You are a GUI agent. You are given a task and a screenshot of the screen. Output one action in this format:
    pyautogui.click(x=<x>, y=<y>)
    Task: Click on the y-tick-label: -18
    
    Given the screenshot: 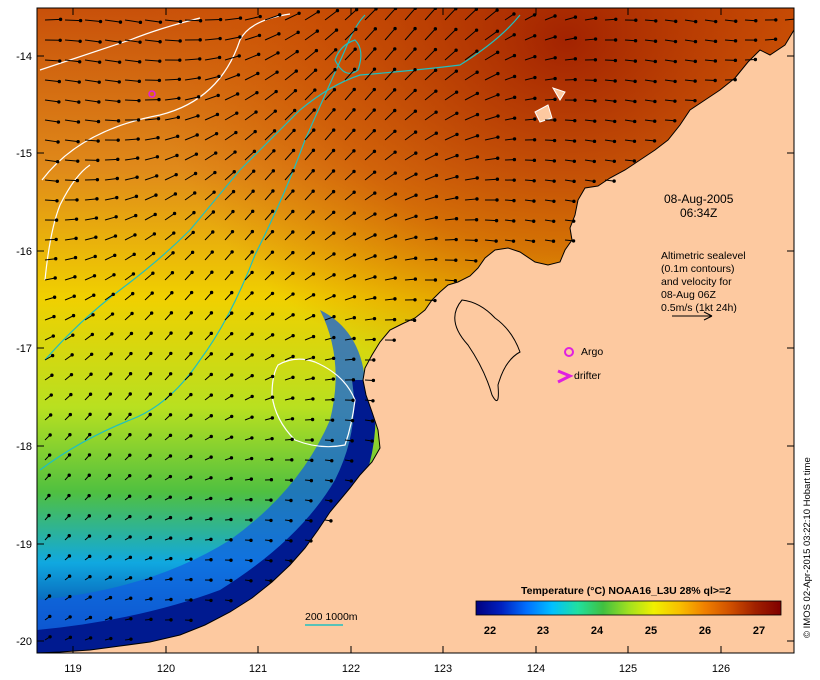 What is the action you would take?
    pyautogui.click(x=24, y=447)
    